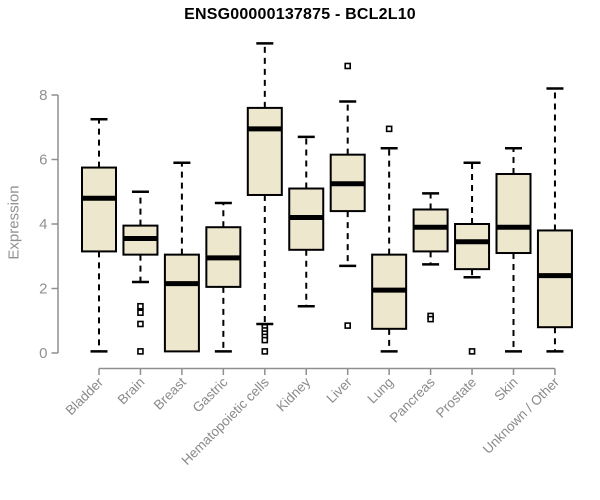 Image resolution: width=600 pixels, height=500 pixels. What do you see at coordinates (456, 398) in the screenshot?
I see `x-tick-label-prostate: Prostate` at bounding box center [456, 398].